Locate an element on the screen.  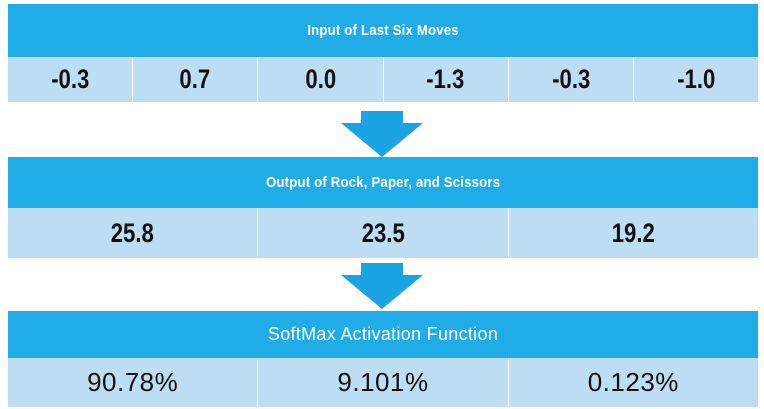
value-cell: 0.7 is located at coordinates (196, 79).